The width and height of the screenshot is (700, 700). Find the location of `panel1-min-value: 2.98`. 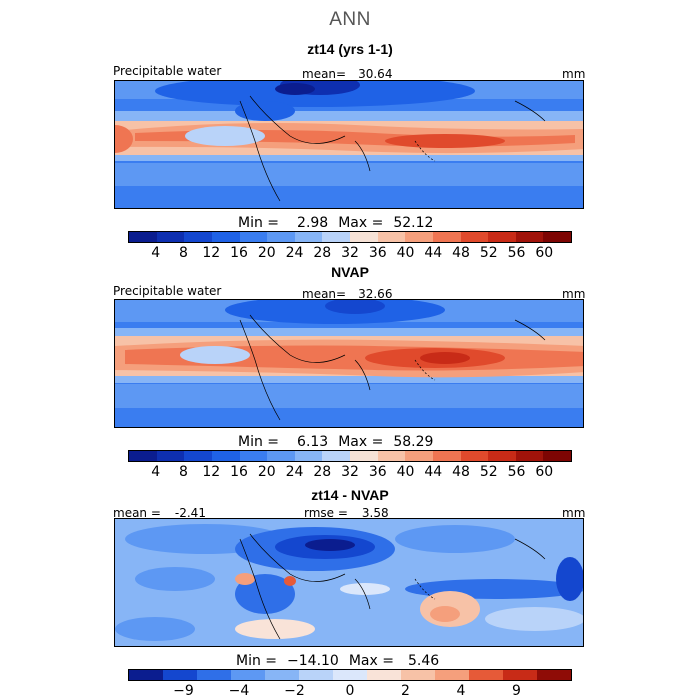

panel1-min-value: 2.98 is located at coordinates (313, 223).